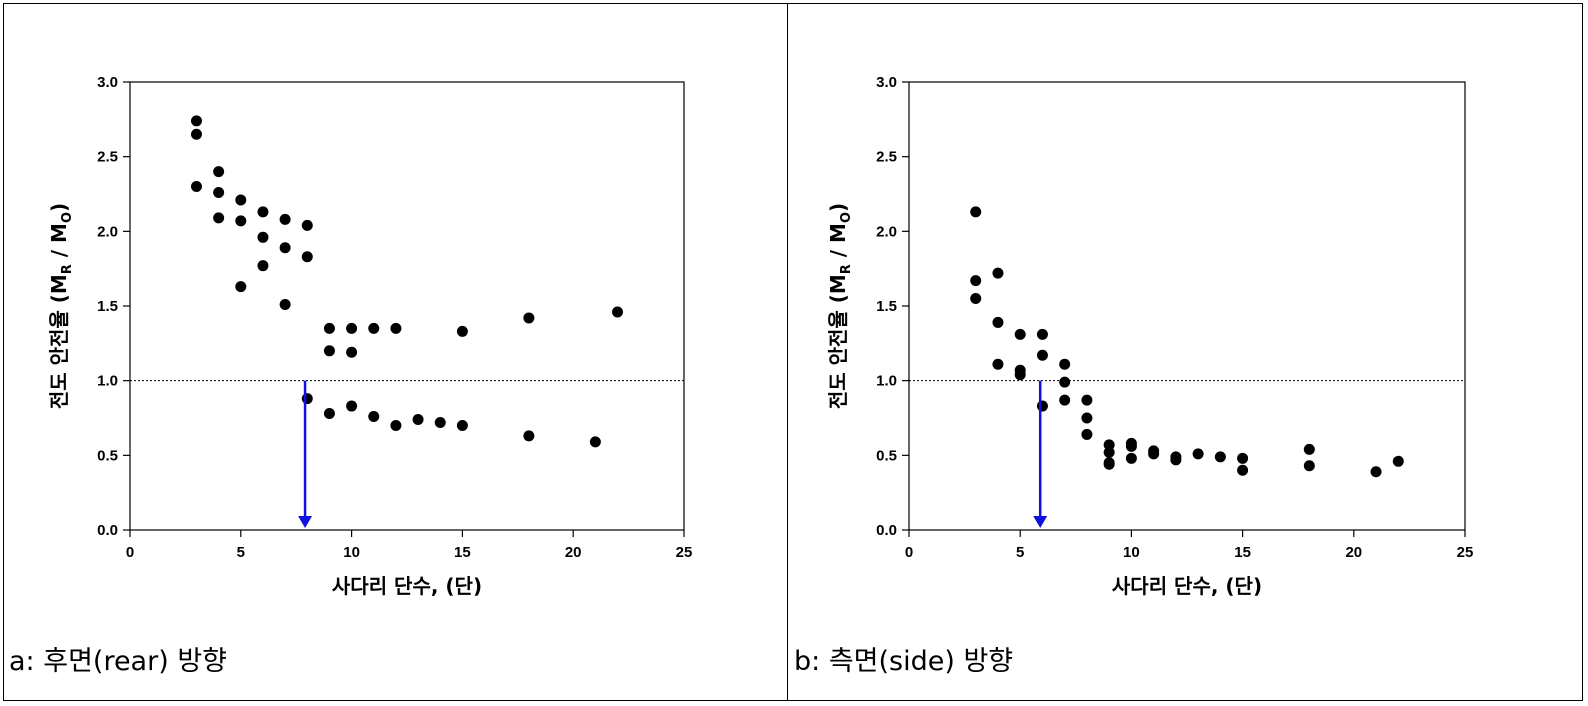 This screenshot has width=1588, height=706. I want to click on blue-arrow, so click(1040, 454).